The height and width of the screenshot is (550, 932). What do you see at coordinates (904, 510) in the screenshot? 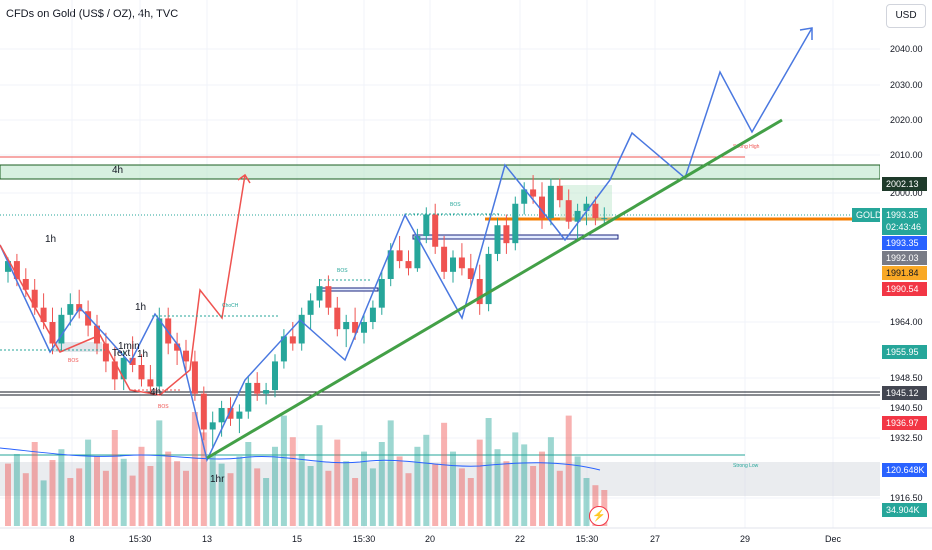
I see `price-label-volume-last: 34.904K` at bounding box center [904, 510].